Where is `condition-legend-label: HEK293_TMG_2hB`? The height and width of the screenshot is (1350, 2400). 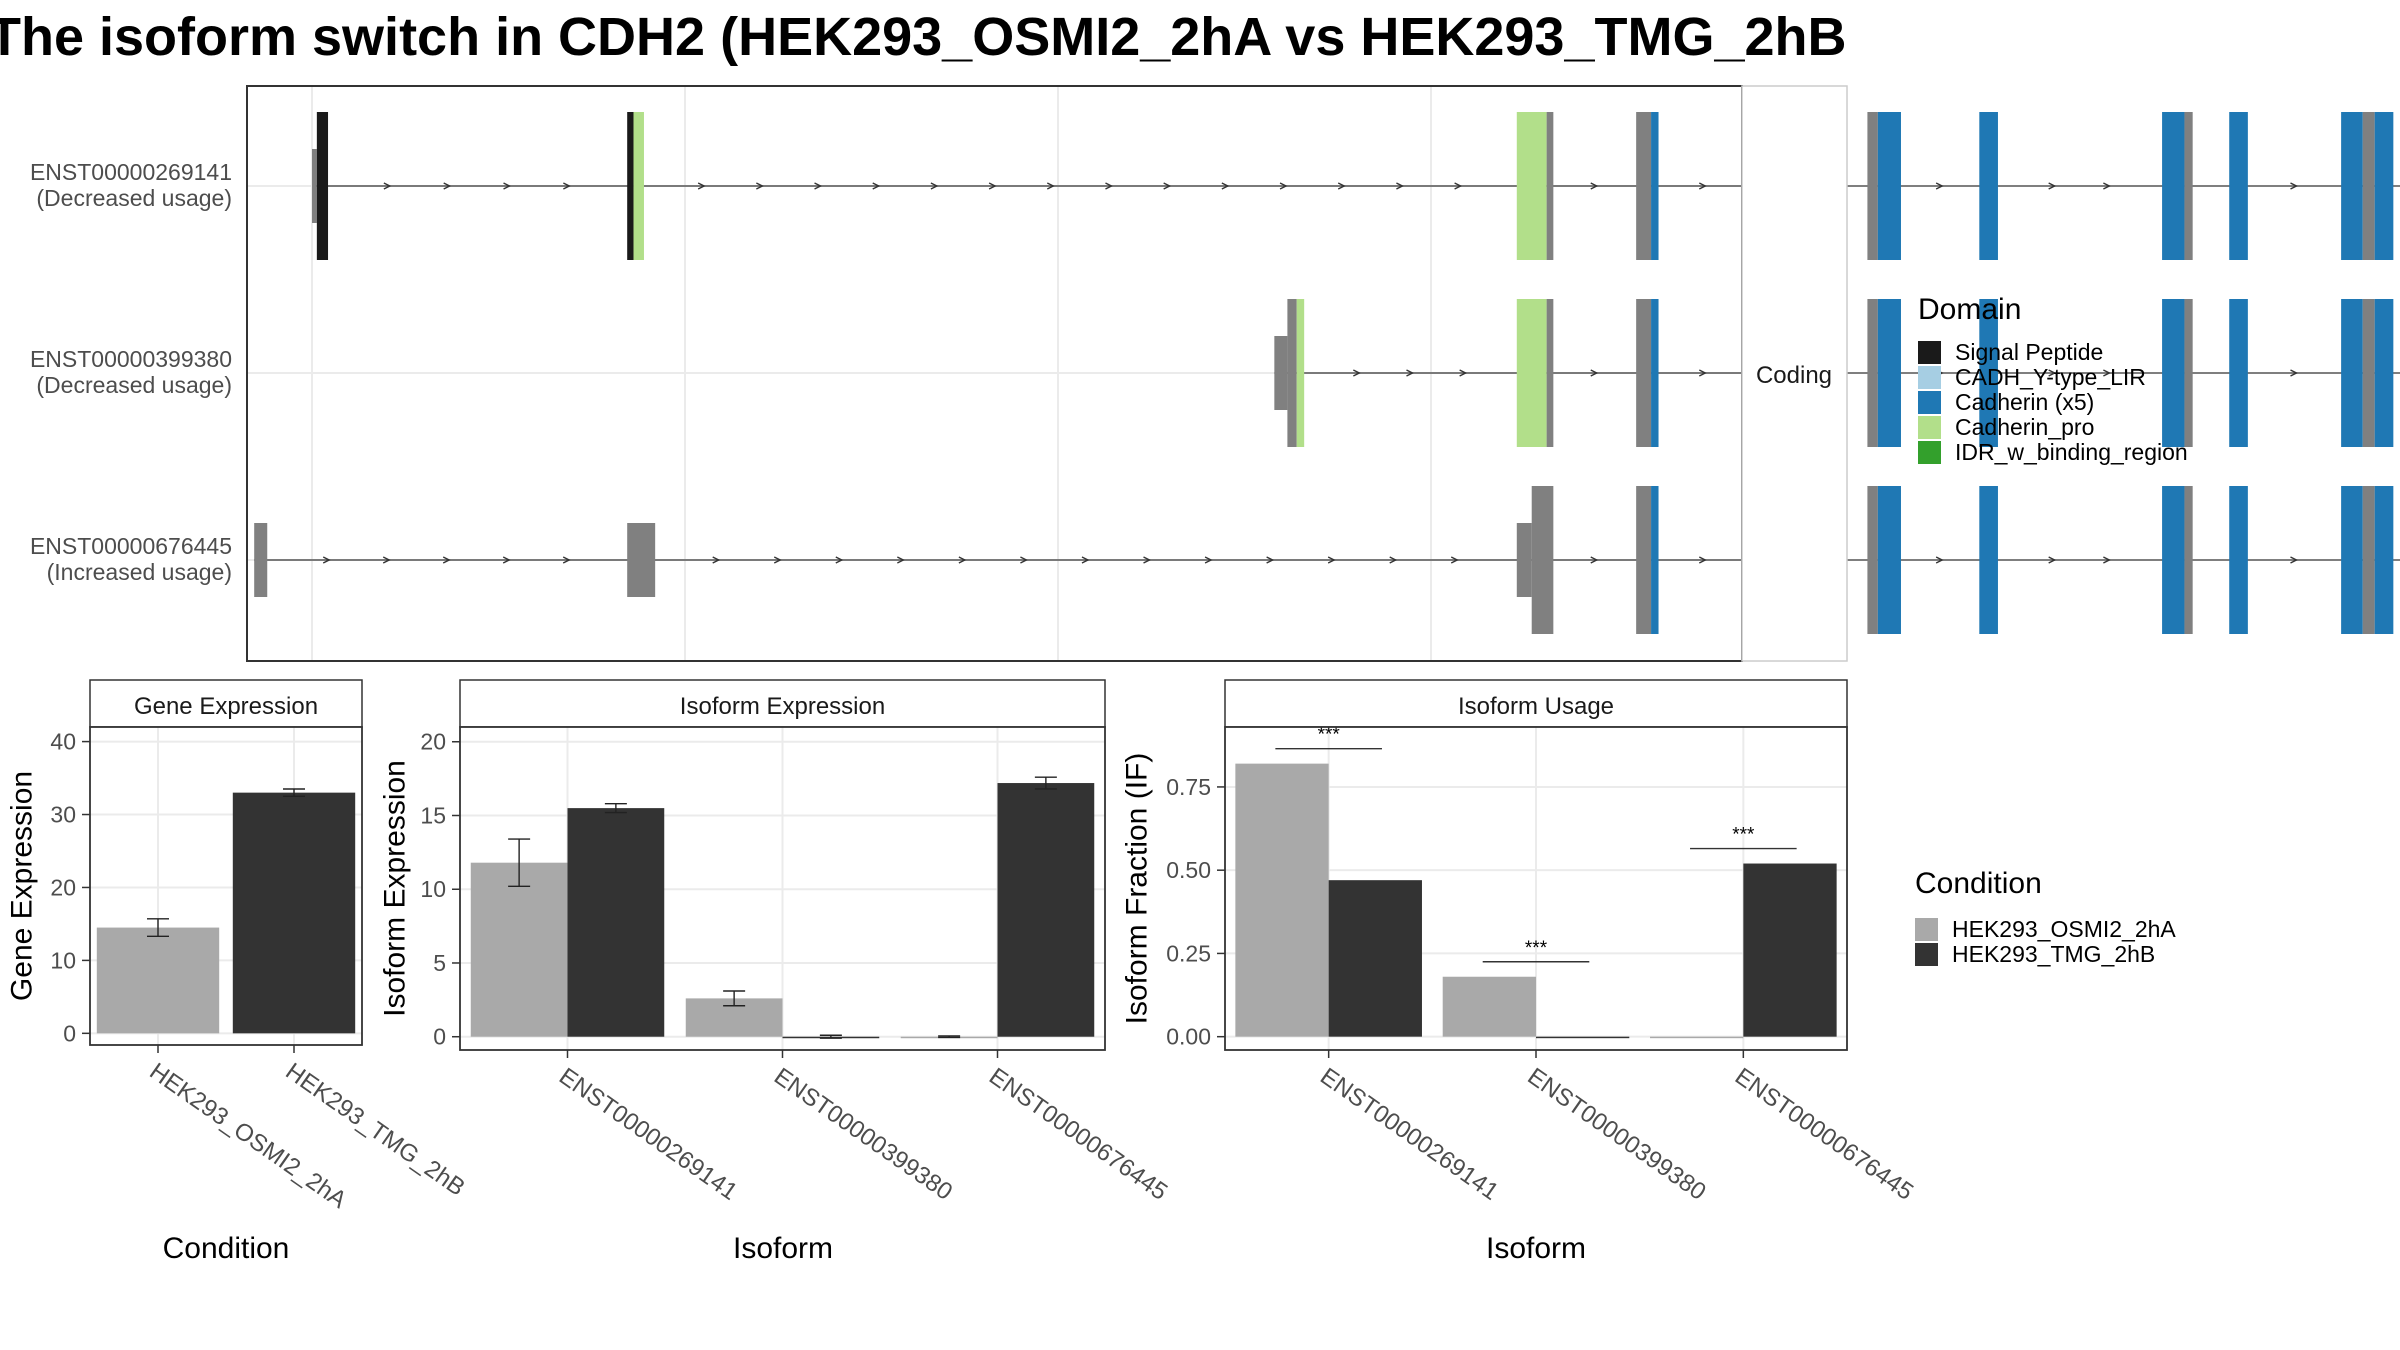
condition-legend-label: HEK293_TMG_2hB is located at coordinates (2053, 954).